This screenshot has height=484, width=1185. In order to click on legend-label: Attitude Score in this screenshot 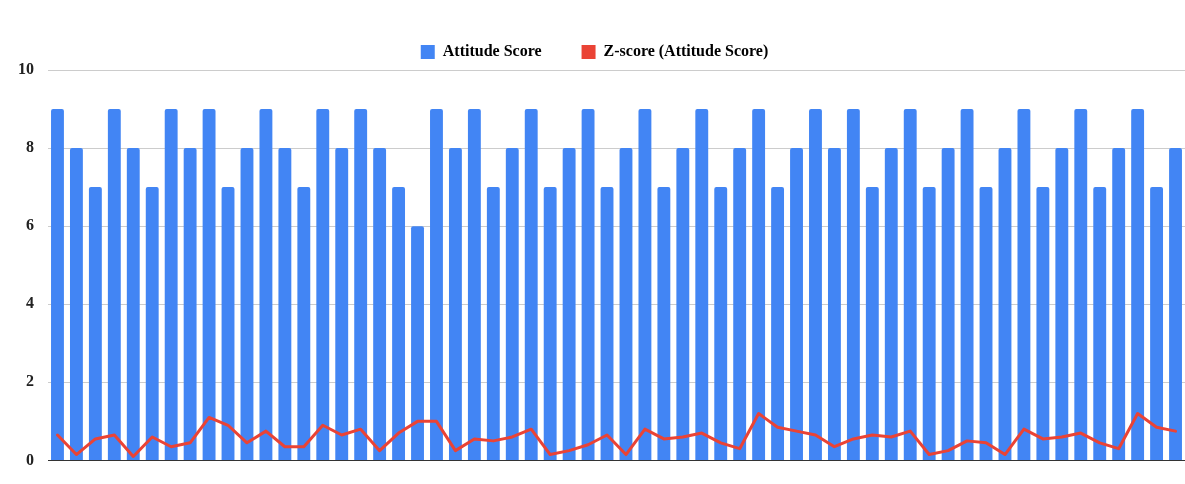, I will do `click(492, 51)`.